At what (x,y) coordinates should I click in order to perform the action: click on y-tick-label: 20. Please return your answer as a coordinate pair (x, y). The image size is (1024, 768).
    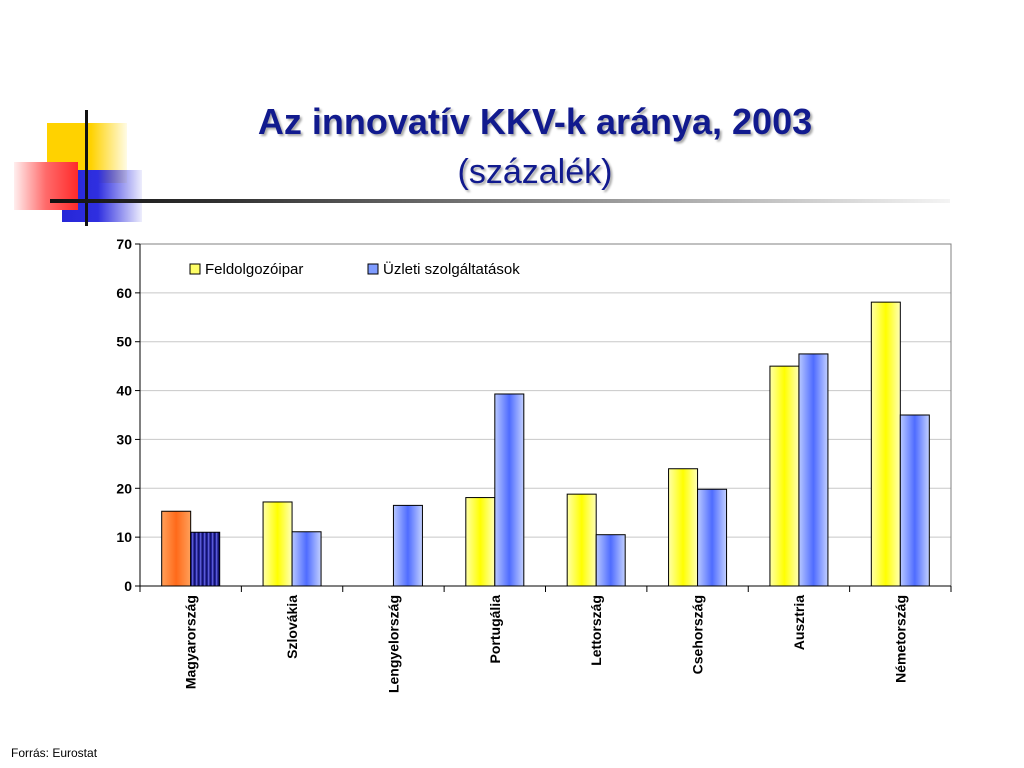
    Looking at the image, I should click on (124, 488).